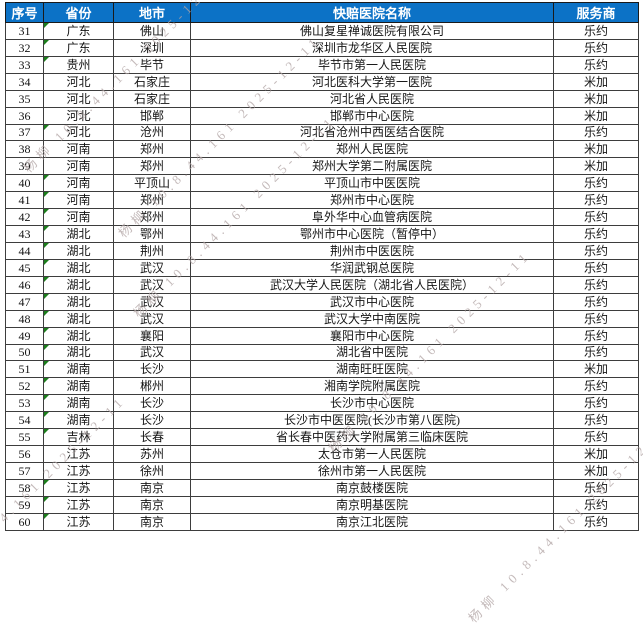  I want to click on cell-city: 鄂州, so click(152, 234).